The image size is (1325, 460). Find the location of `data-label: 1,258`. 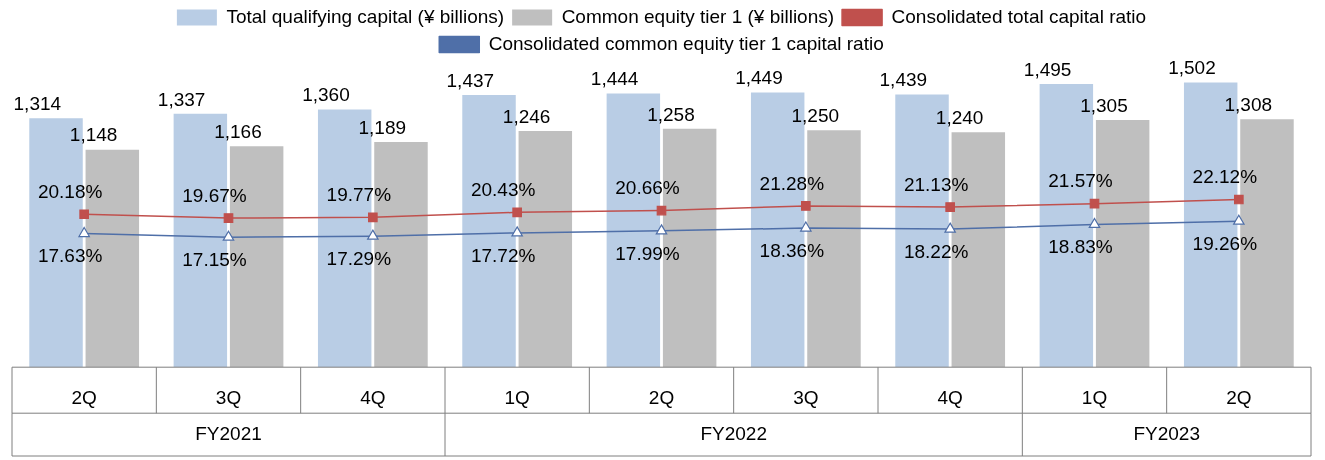

data-label: 1,258 is located at coordinates (671, 114).